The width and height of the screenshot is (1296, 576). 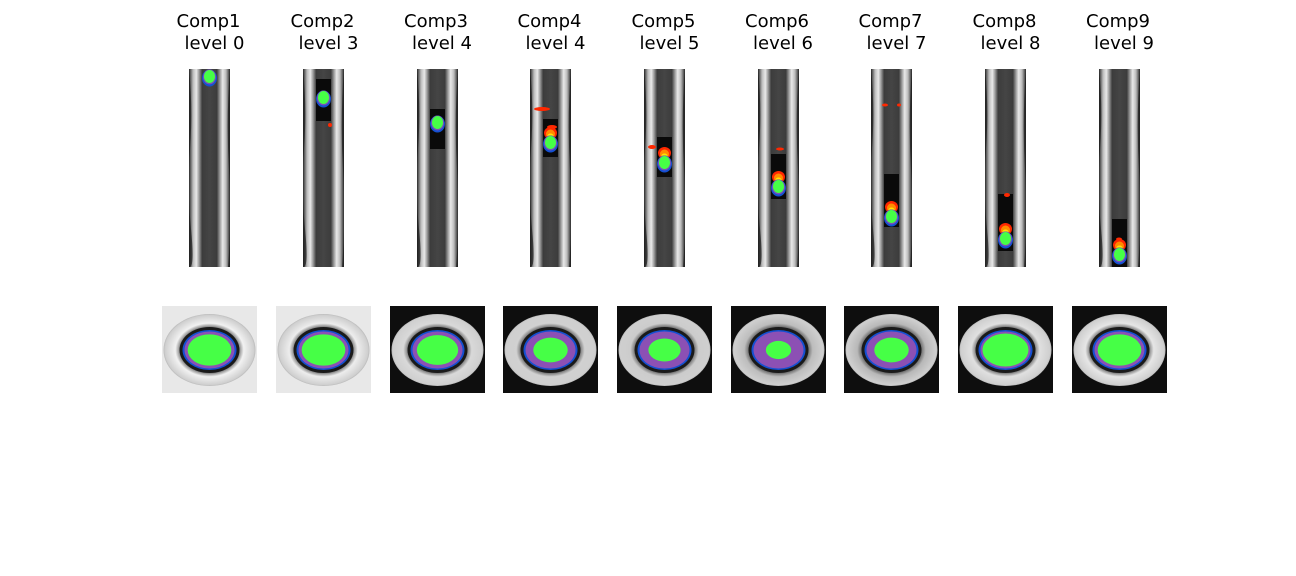 What do you see at coordinates (1118, 22) in the screenshot?
I see `component-label: Comp9` at bounding box center [1118, 22].